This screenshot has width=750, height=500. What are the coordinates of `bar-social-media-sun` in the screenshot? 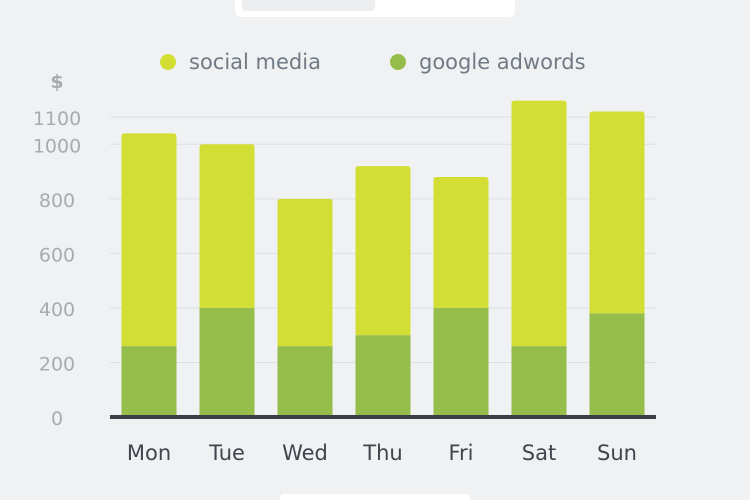 It's located at (617, 212).